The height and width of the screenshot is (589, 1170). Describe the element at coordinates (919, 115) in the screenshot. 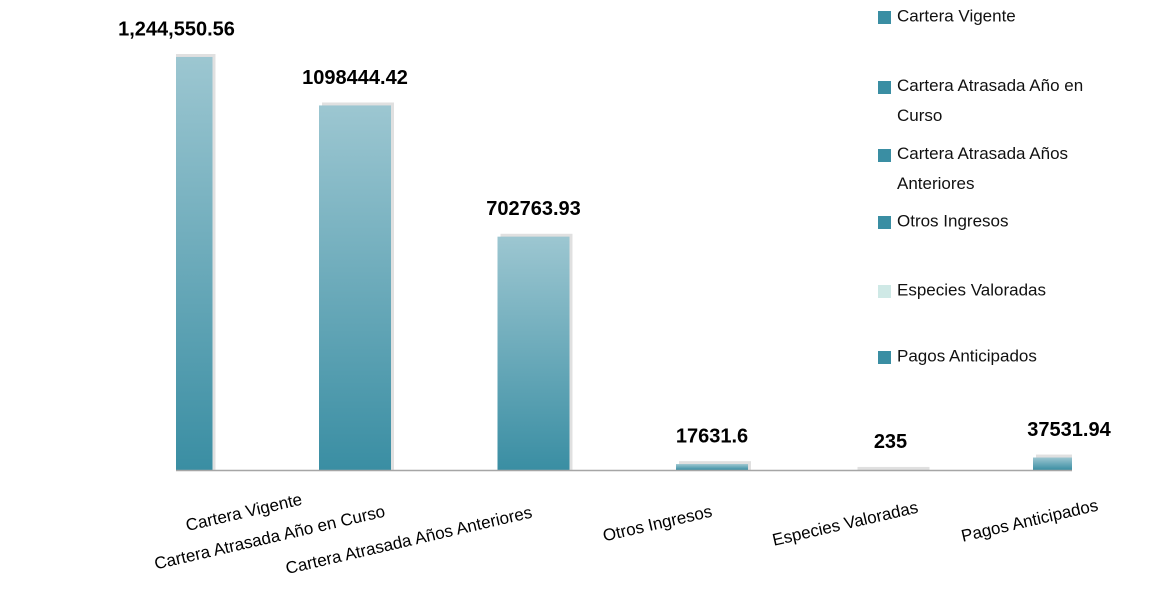

I see `legend-line: Curso` at that location.